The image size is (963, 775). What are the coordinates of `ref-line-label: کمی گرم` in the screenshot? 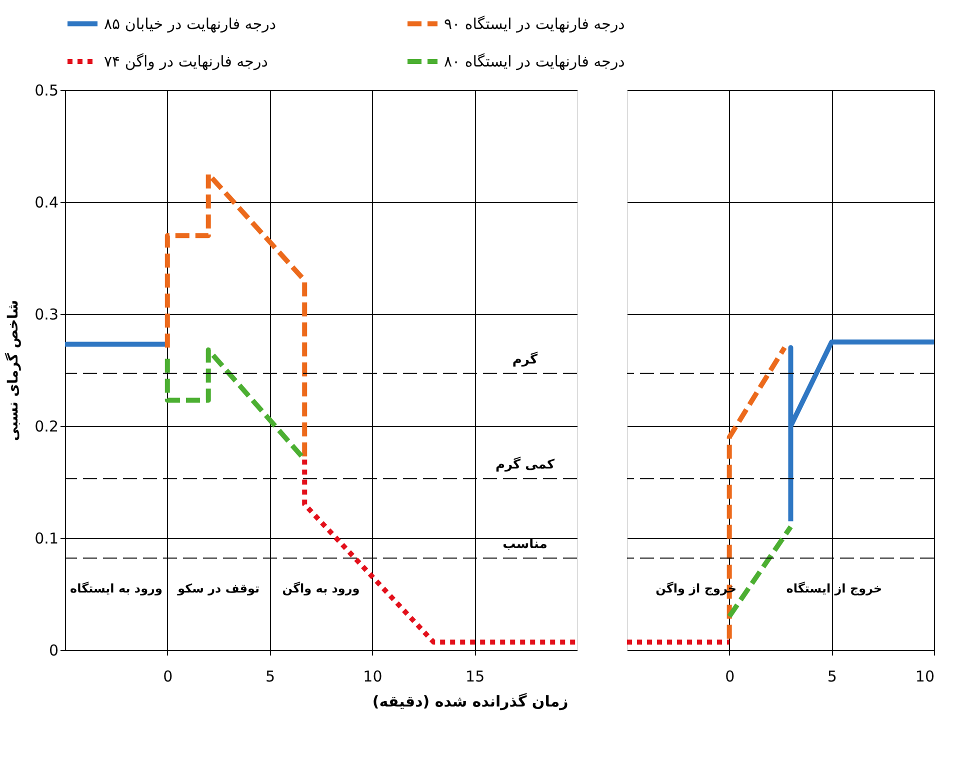 It's located at (525, 464).